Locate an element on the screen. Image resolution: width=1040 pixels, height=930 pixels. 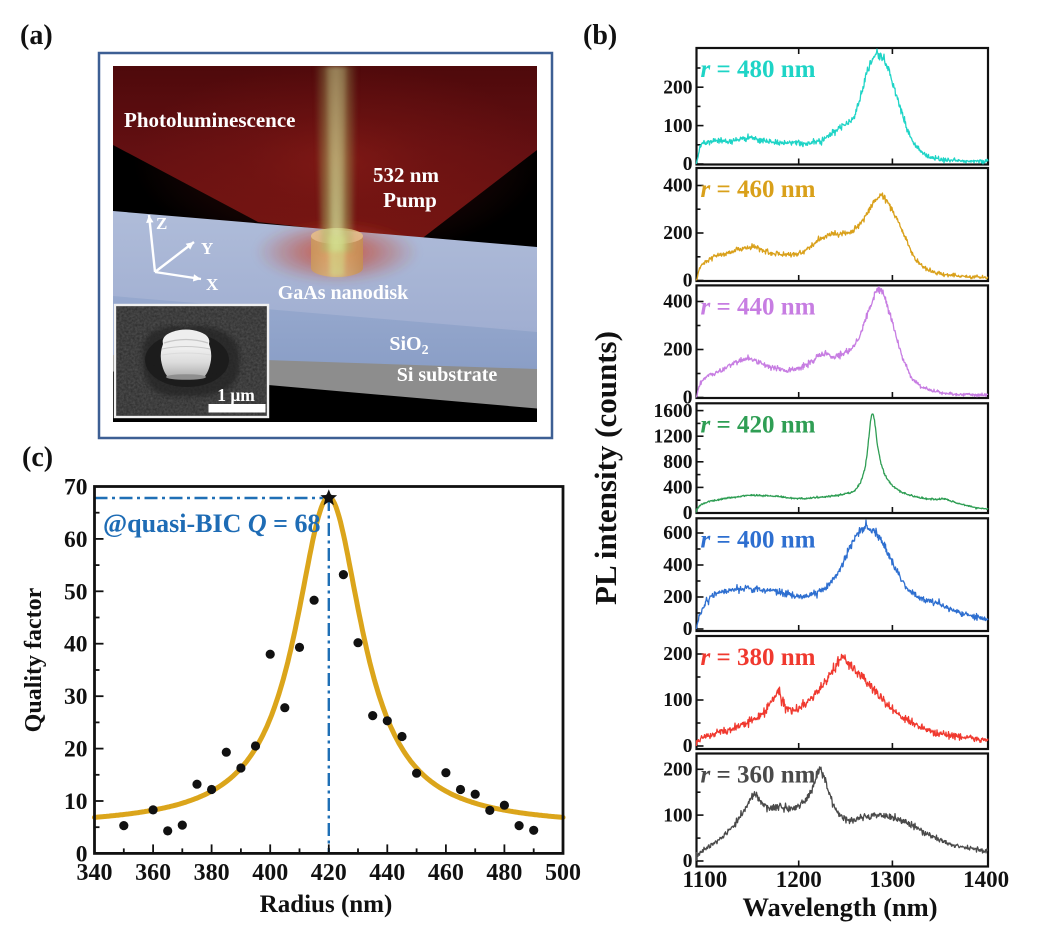
svg-text: (a) is located at coordinates (36, 35).